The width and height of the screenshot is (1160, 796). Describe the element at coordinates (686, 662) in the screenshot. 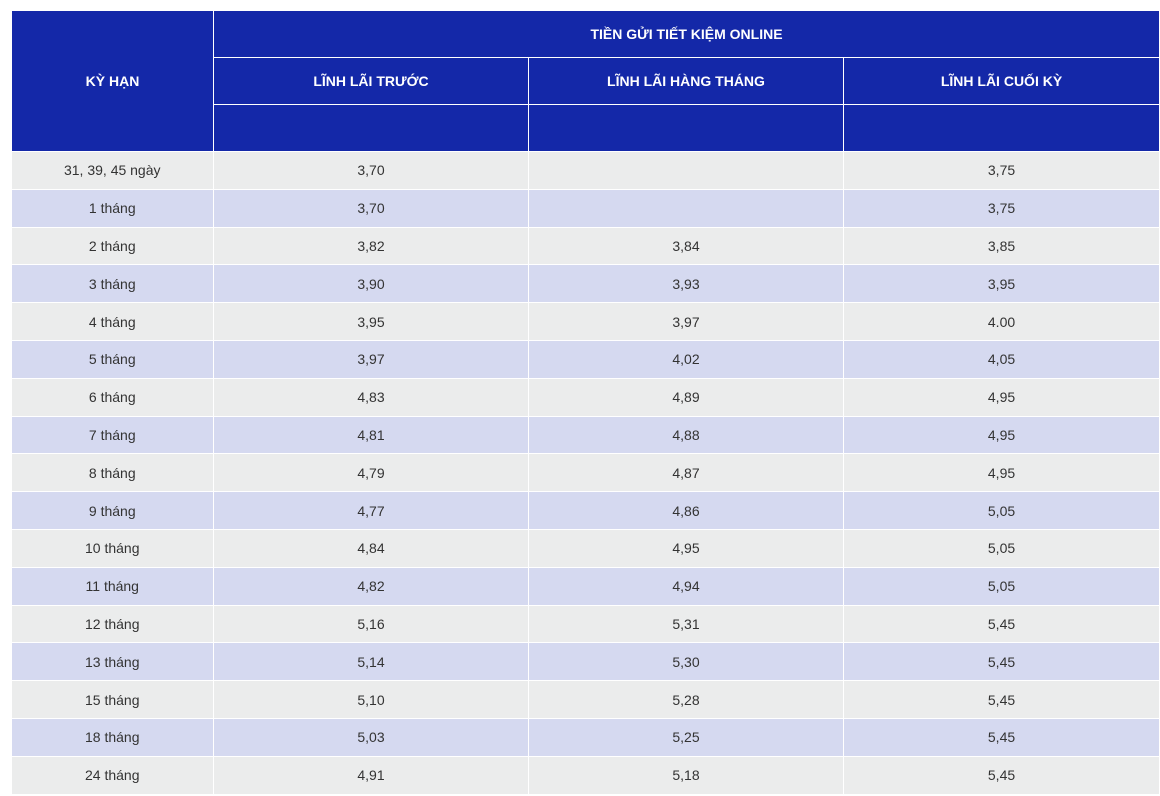

I see `rate-cell: 5,30` at that location.